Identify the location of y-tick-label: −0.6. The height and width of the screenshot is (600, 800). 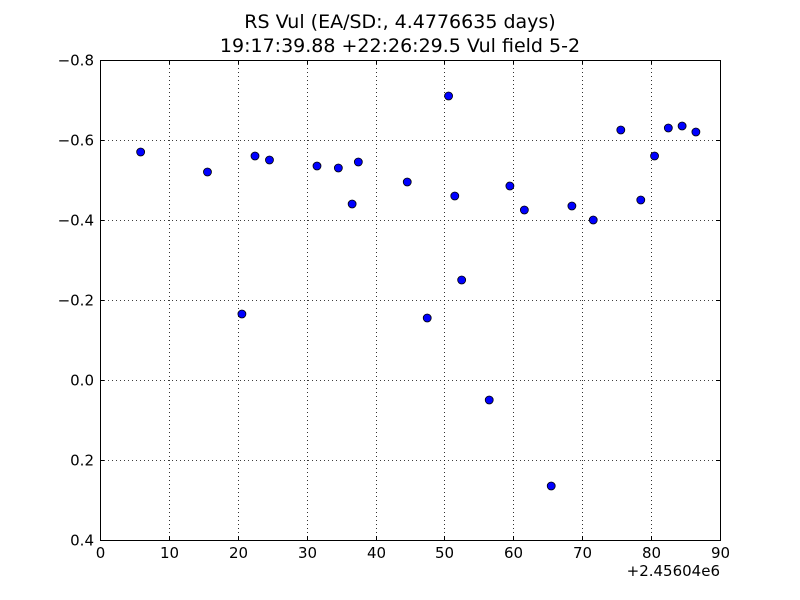
(76, 141).